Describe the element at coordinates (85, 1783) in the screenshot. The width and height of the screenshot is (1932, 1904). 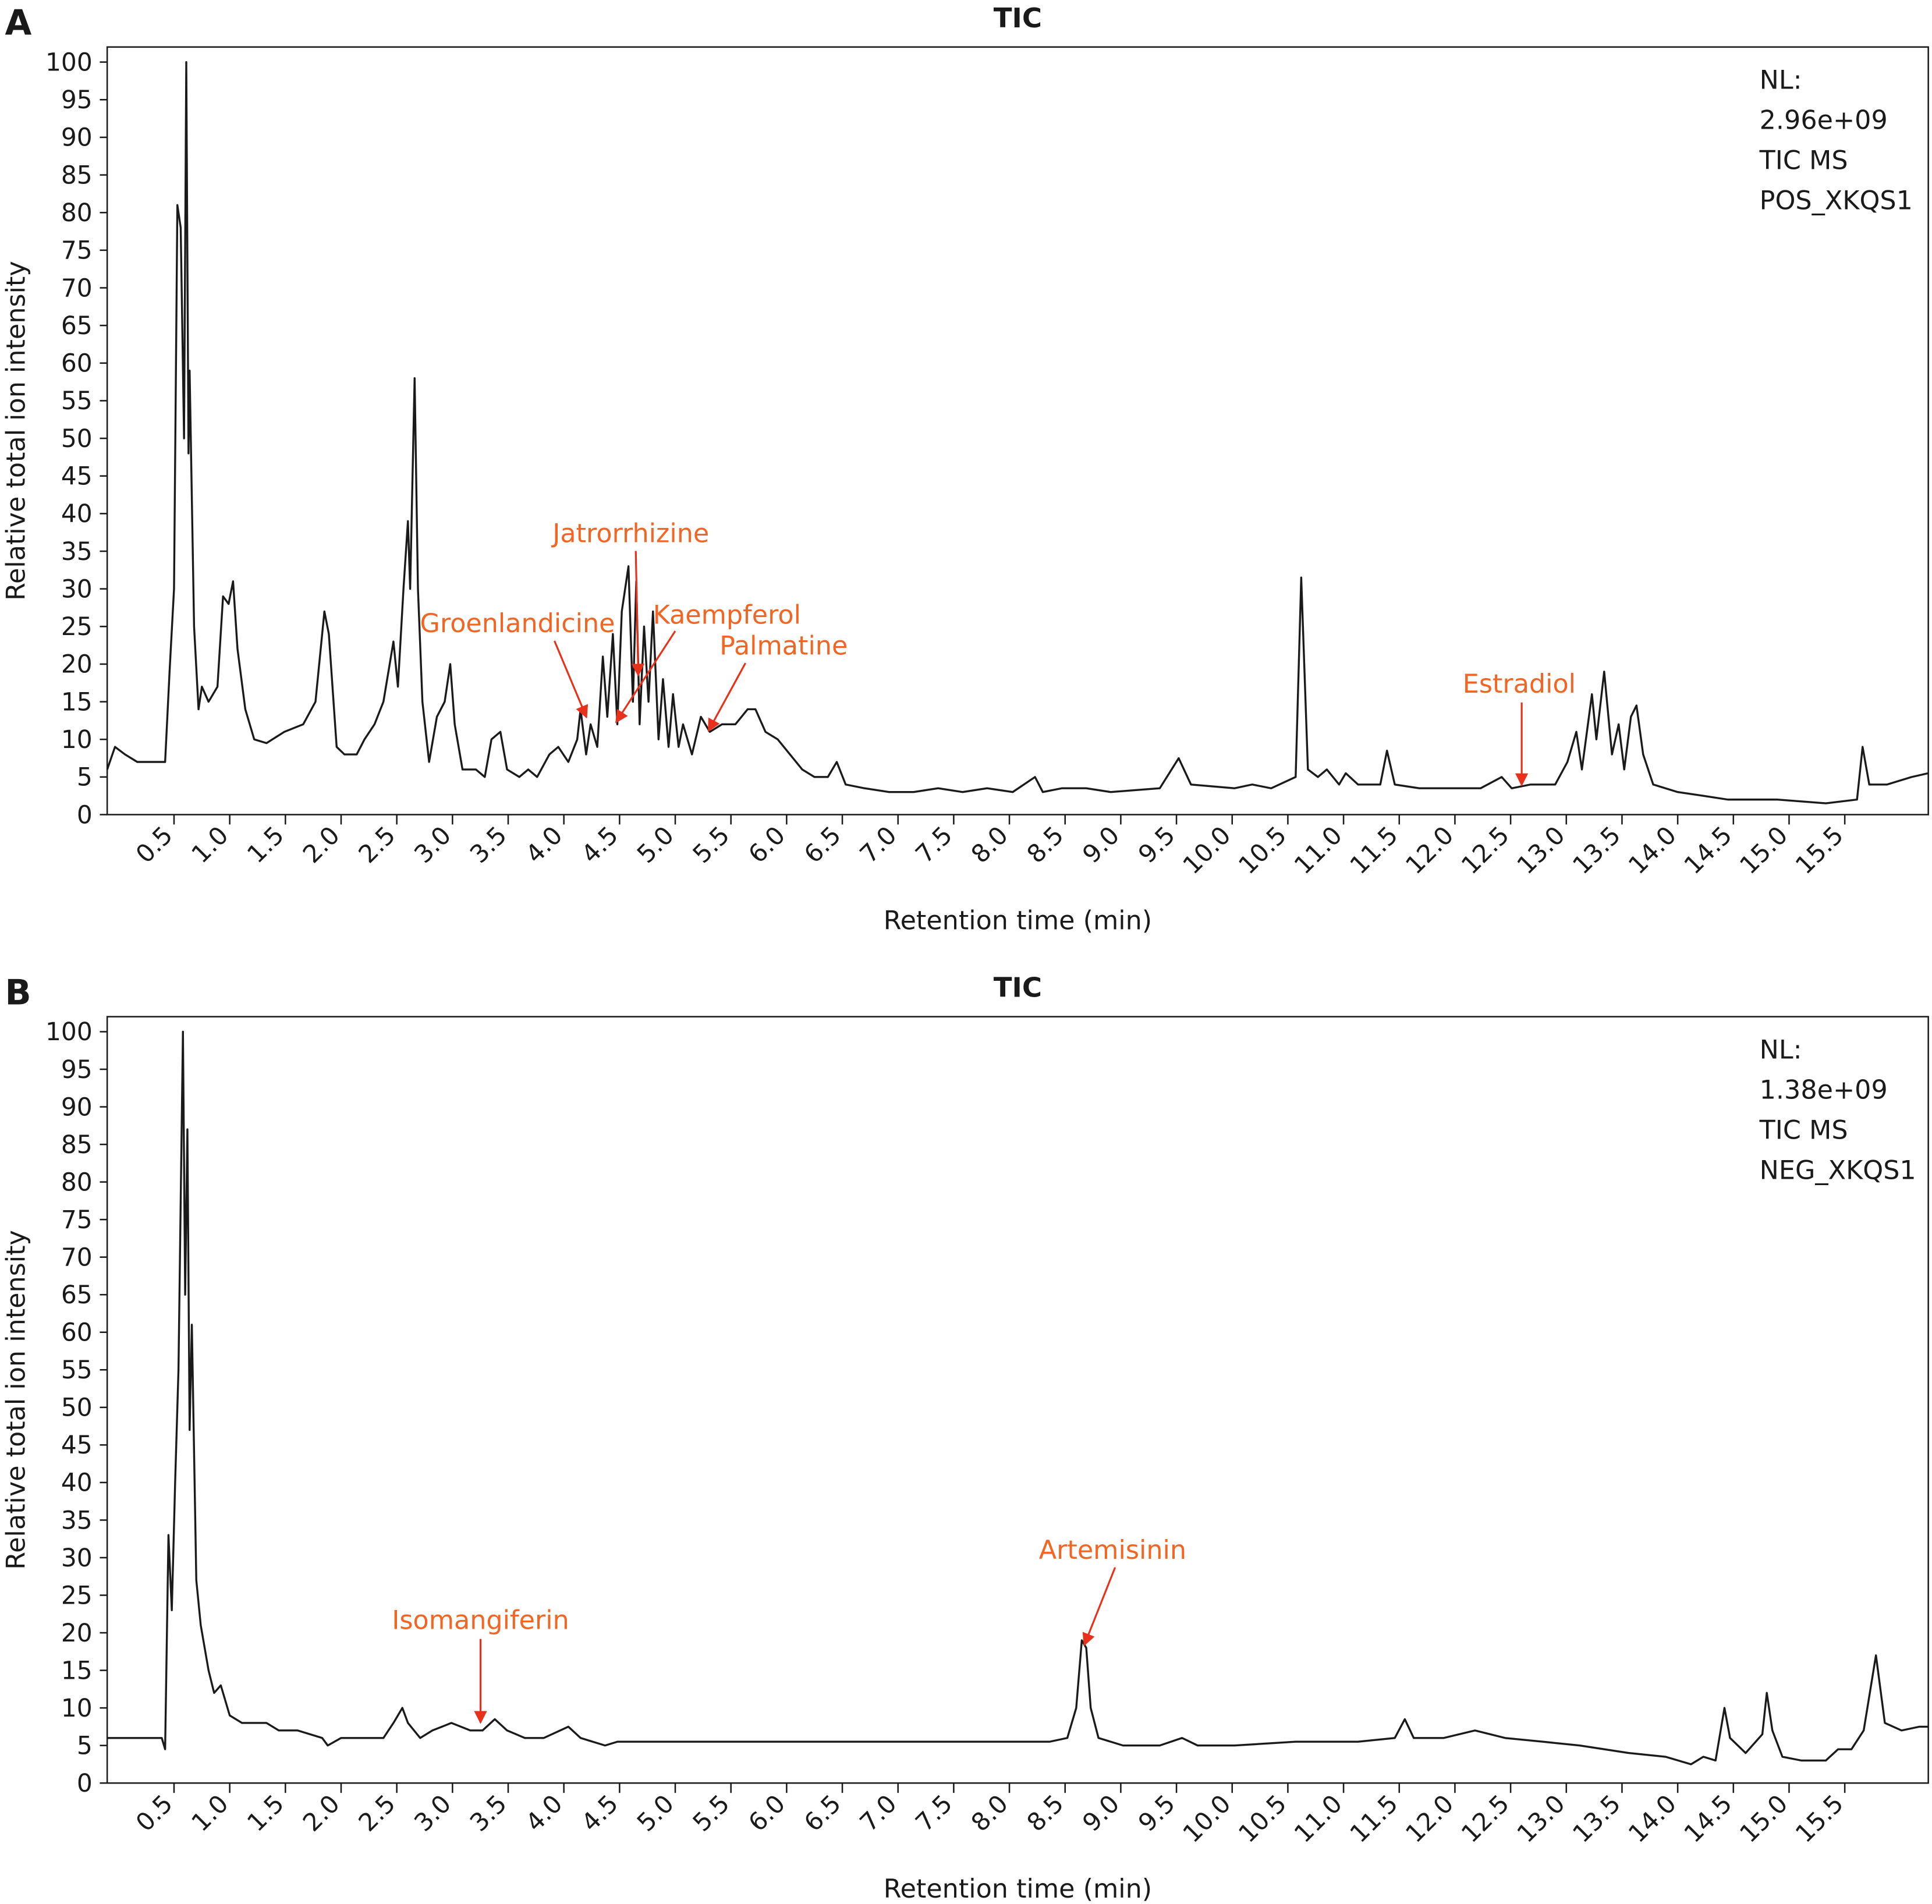
I see `y-tick-label: 0` at that location.